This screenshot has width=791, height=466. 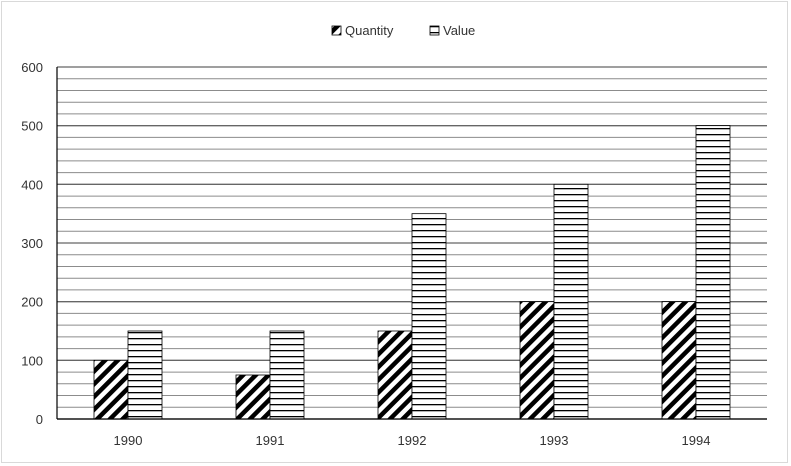 I want to click on y-tick-label: 100, so click(x=32, y=360).